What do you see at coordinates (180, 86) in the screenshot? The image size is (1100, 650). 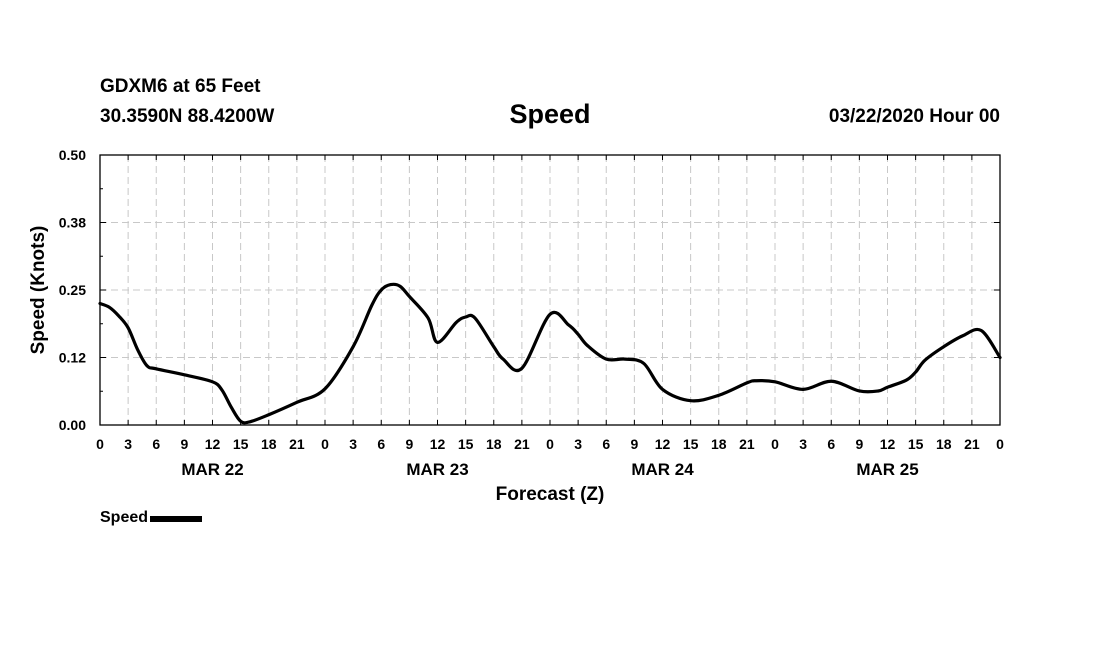 I see `station-label: GDXM6 at 65 Feet` at bounding box center [180, 86].